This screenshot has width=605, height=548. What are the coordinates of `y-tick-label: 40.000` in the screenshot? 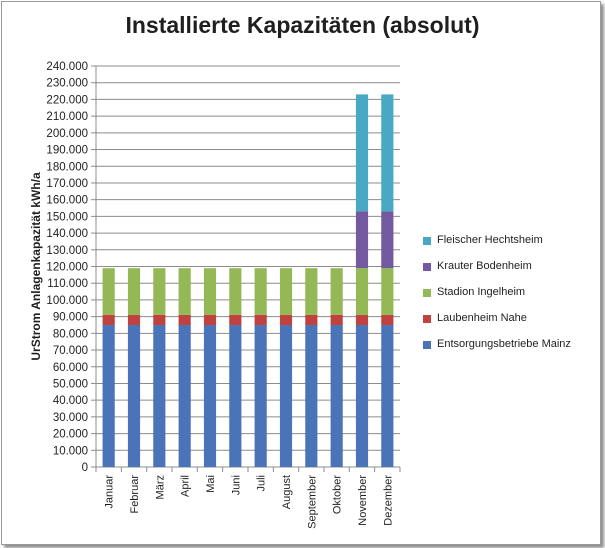 It's located at (70, 401).